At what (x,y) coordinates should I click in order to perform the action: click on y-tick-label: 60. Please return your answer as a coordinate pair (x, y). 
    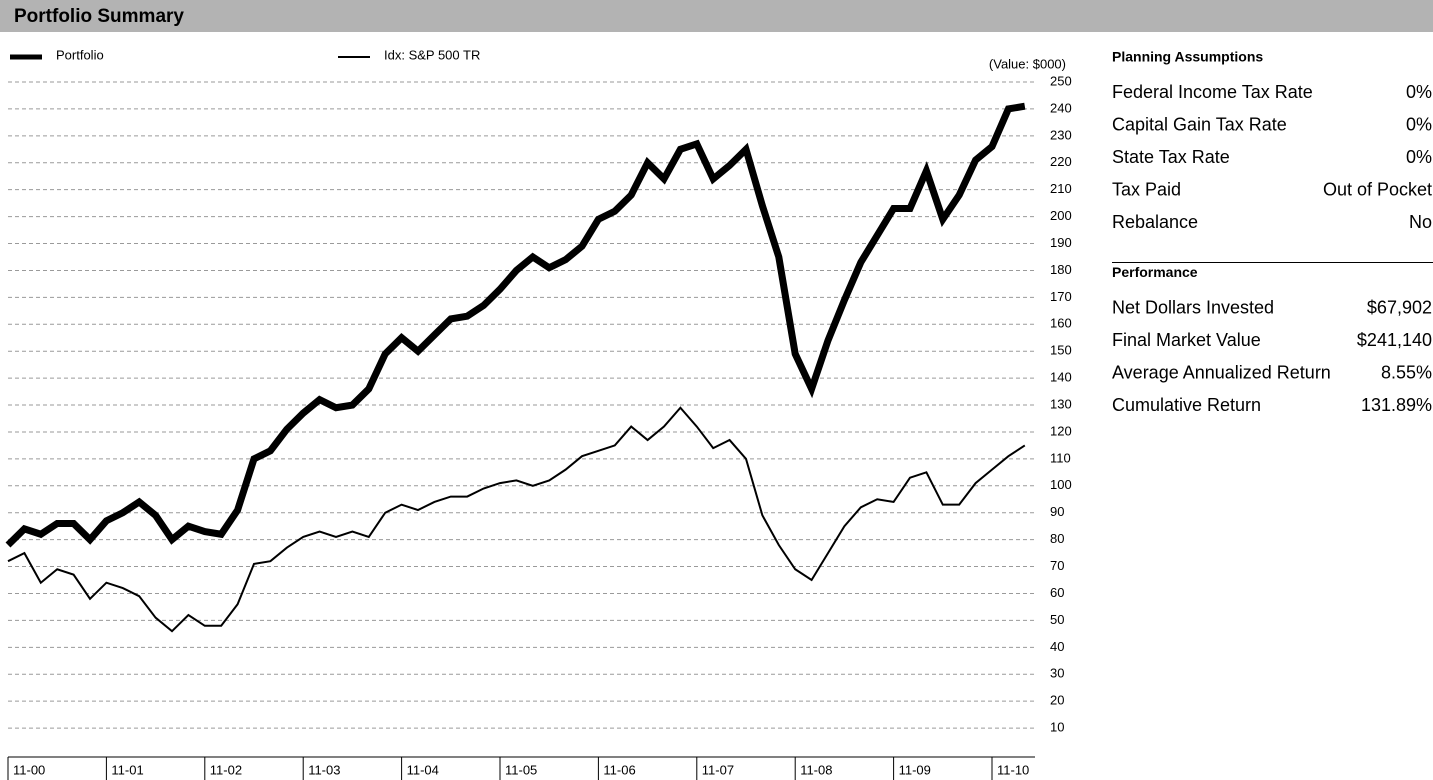
    Looking at the image, I should click on (1057, 592).